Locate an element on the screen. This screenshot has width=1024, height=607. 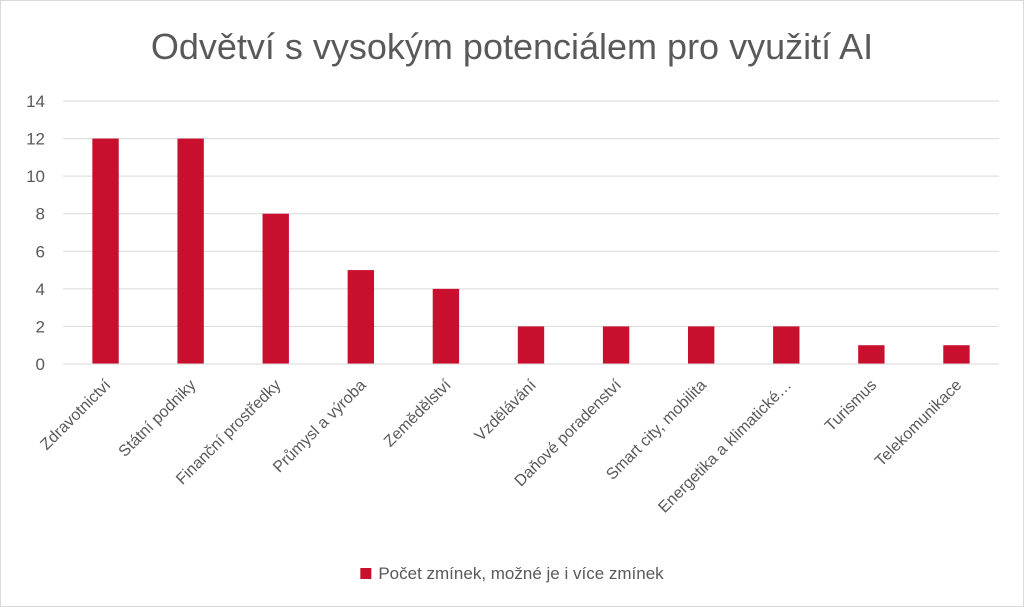
y-axis-tick-labels: 0 2 4 6 8 10 12 14 is located at coordinates (35, 233).